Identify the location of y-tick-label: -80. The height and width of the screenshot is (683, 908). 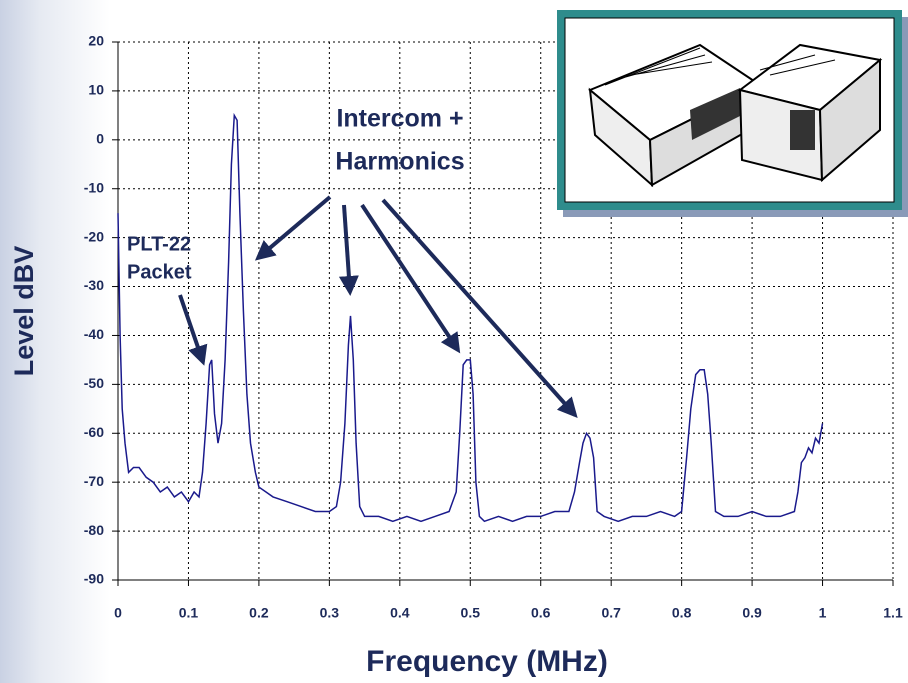
(94, 530).